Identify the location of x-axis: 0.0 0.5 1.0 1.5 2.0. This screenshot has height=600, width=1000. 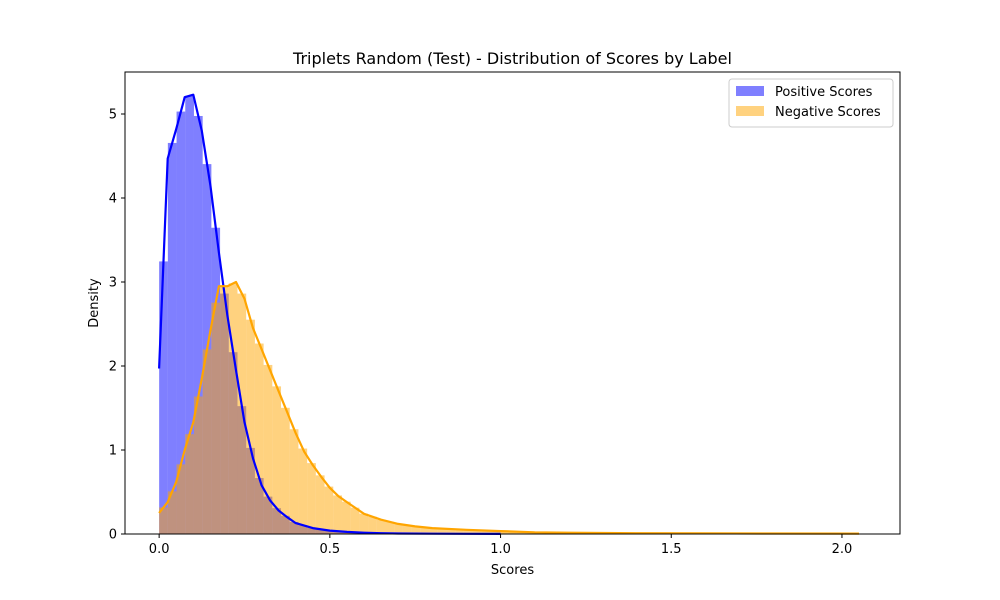
(501, 545).